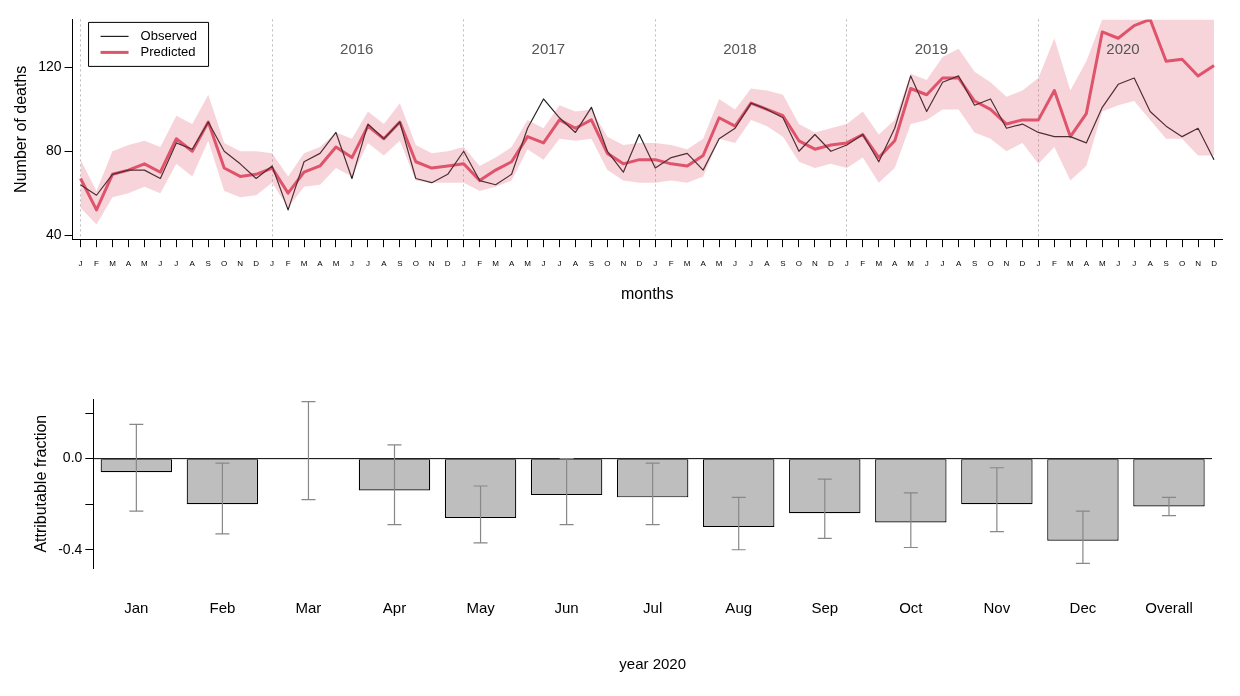 Image resolution: width=1240 pixels, height=696 pixels. Describe the element at coordinates (653, 608) in the screenshot. I see `x-tick-label: Jul` at that location.